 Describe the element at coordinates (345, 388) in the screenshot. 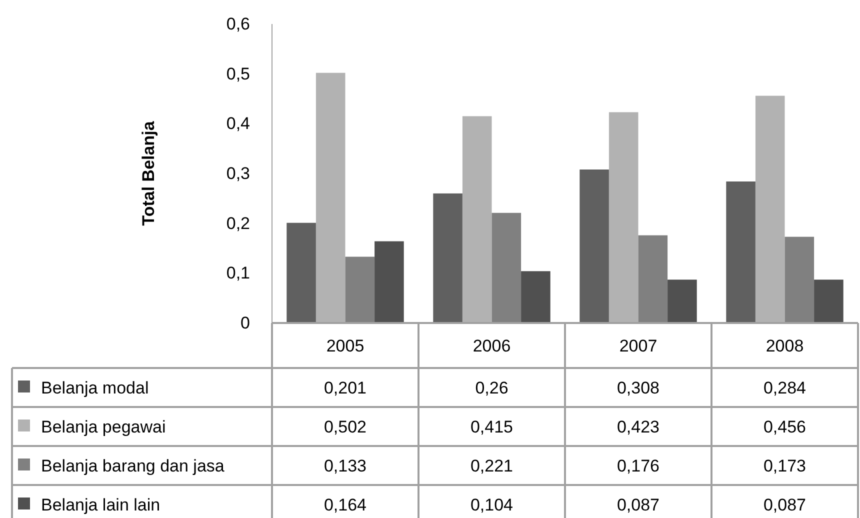

I see `data-label: 0,201` at that location.